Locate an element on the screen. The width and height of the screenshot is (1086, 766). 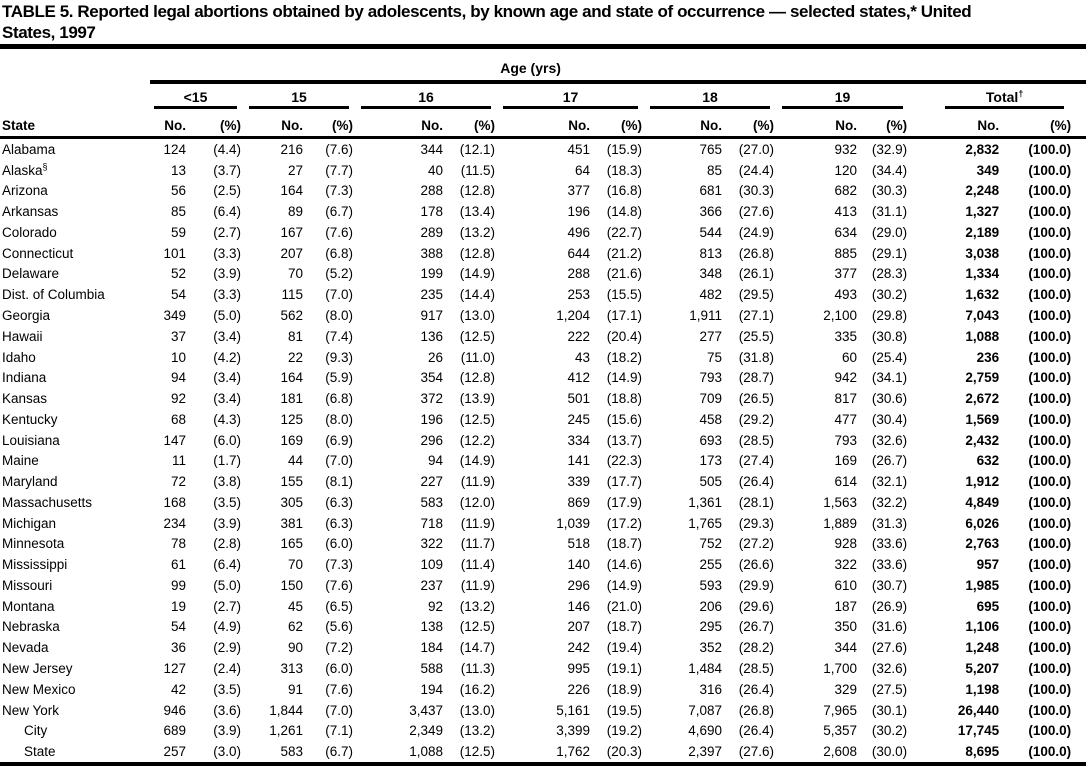
no-cell: 562 is located at coordinates (291, 315).